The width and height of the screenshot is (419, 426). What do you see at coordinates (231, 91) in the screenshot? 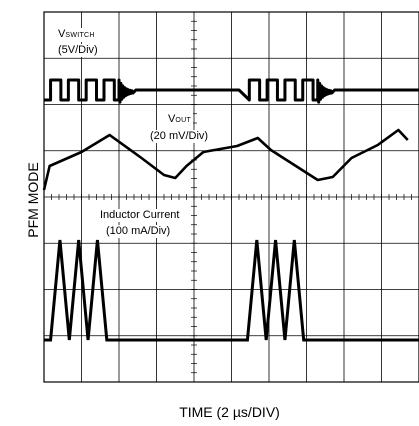
I see `vswitch-trace` at bounding box center [231, 91].